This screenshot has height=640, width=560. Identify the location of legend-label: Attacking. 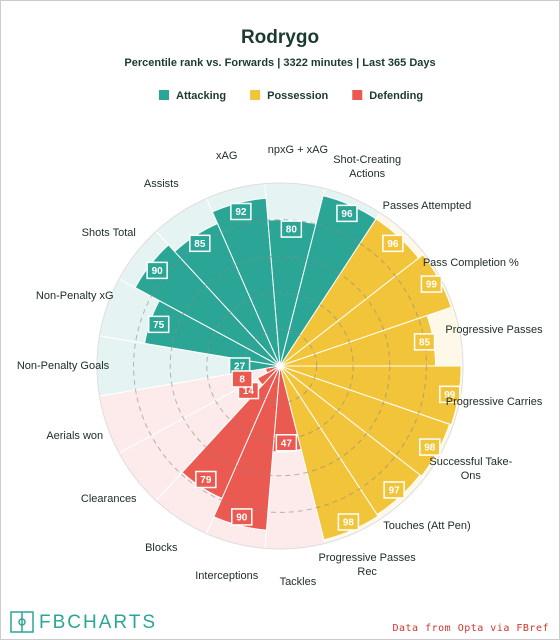
(201, 96).